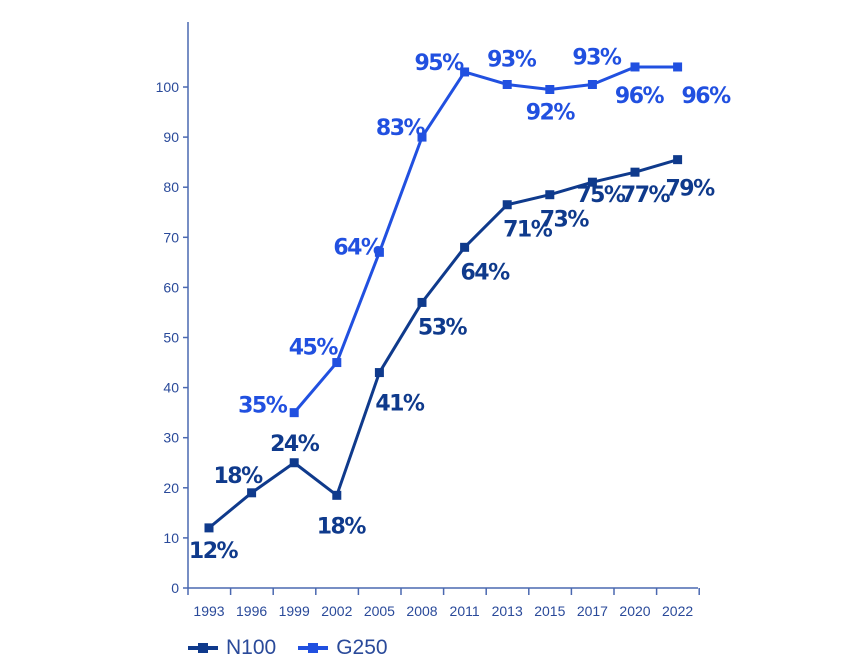 Image resolution: width=855 pixels, height=668 pixels. Describe the element at coordinates (171, 438) in the screenshot. I see `y-tick-label: 30` at that location.